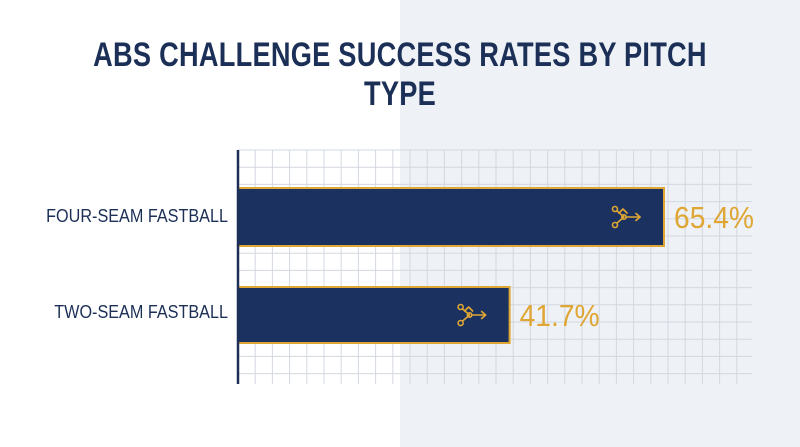 The image size is (800, 447). Describe the element at coordinates (560, 315) in the screenshot. I see `value-label-1: 41.7%` at that location.